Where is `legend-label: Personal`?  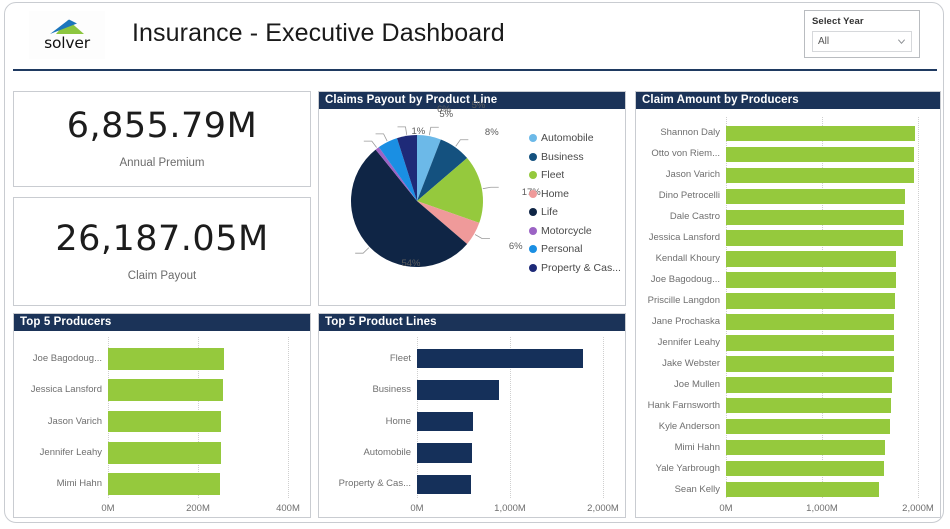 legend-label: Personal is located at coordinates (562, 249).